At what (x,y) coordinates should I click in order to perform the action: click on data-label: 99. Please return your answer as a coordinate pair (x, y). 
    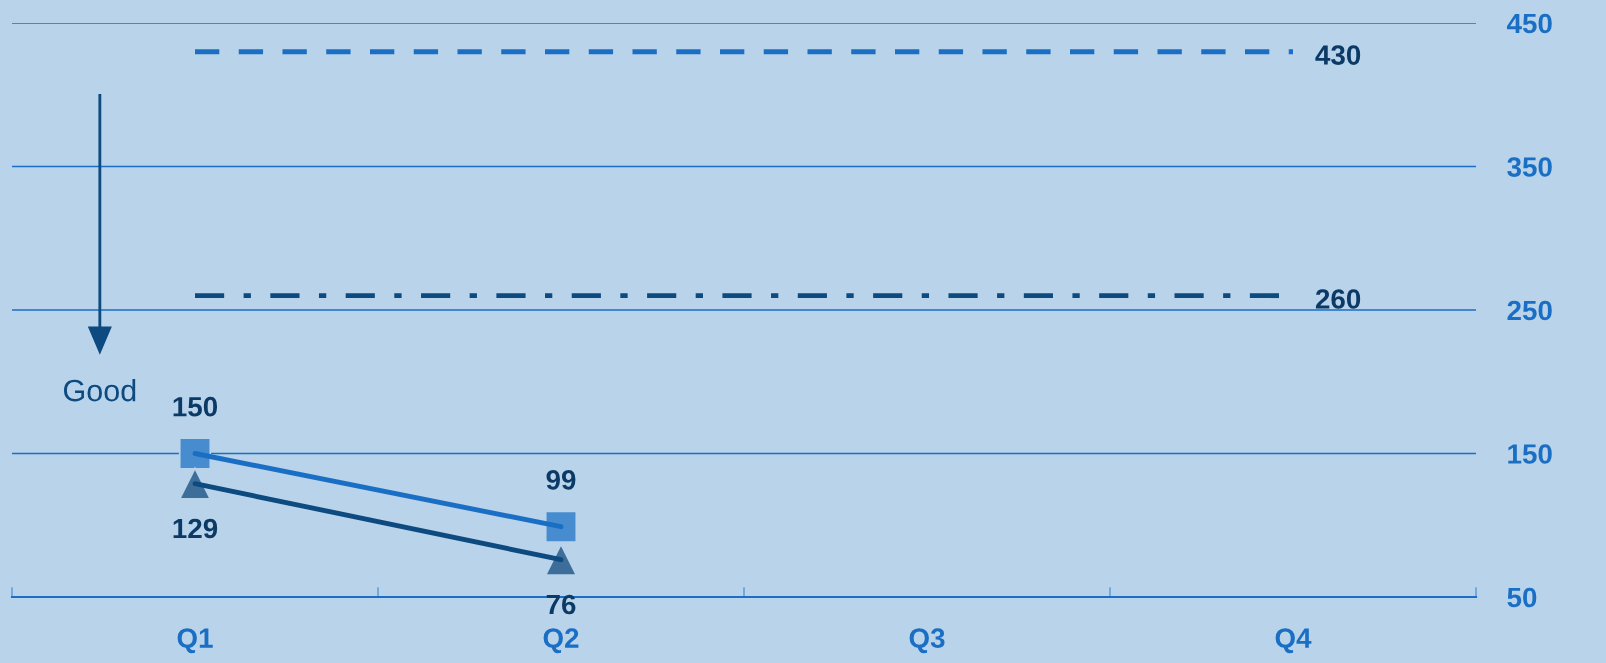
    Looking at the image, I should click on (561, 480).